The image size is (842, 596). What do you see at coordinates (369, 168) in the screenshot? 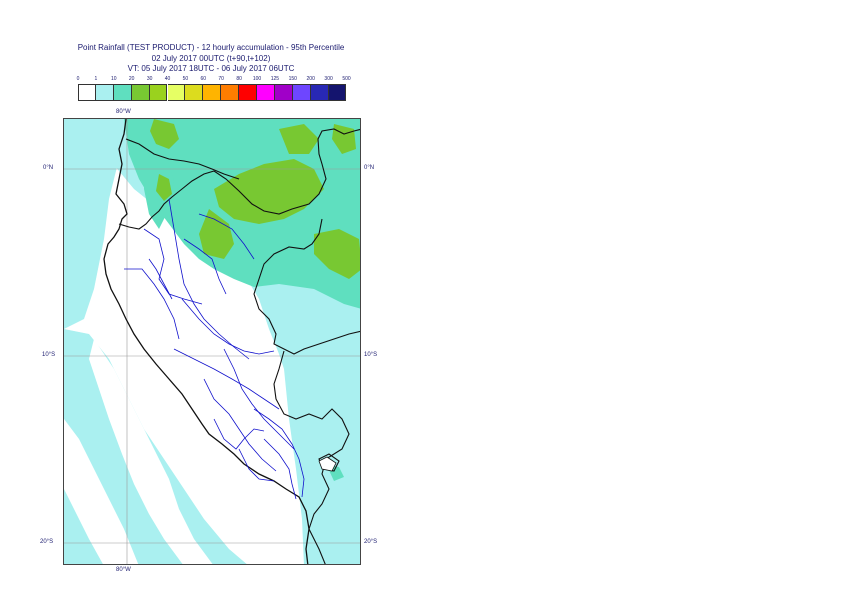
I see `lat-label-0-right: 0°N` at bounding box center [369, 168].